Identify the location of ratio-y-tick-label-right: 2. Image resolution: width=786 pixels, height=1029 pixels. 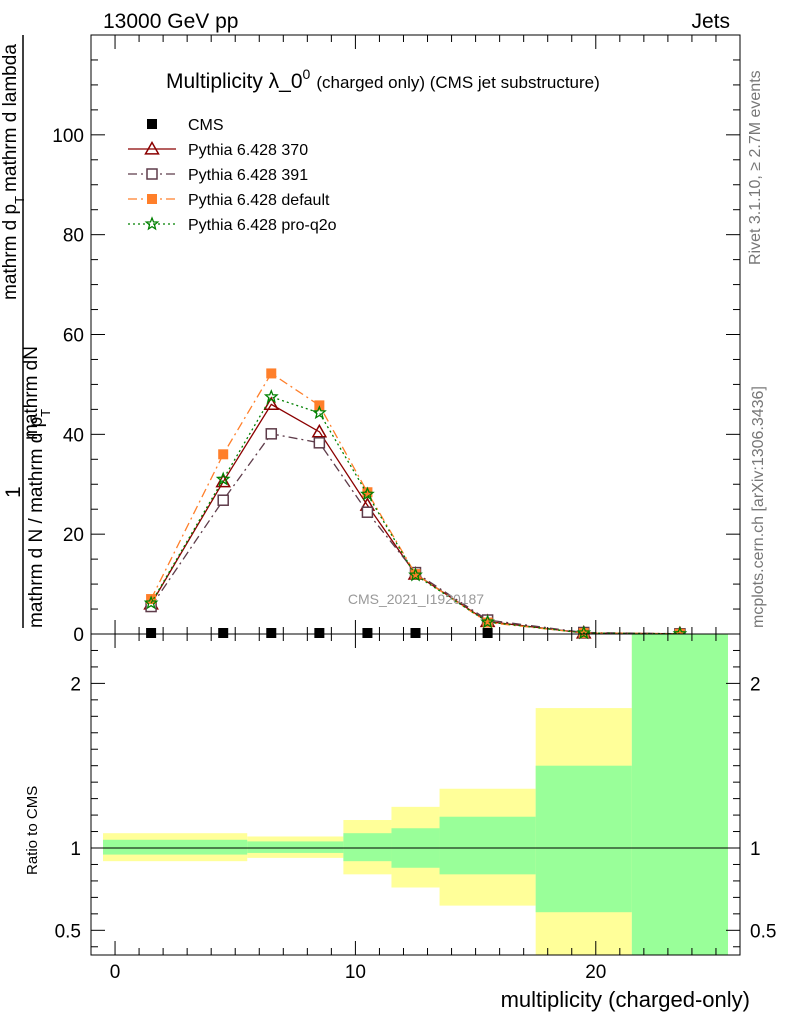
(755, 684).